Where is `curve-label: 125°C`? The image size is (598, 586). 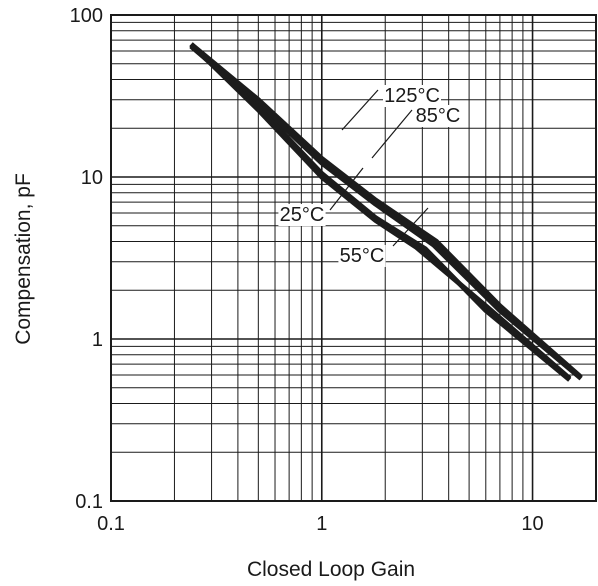 curve-label: 125°C is located at coordinates (412, 96).